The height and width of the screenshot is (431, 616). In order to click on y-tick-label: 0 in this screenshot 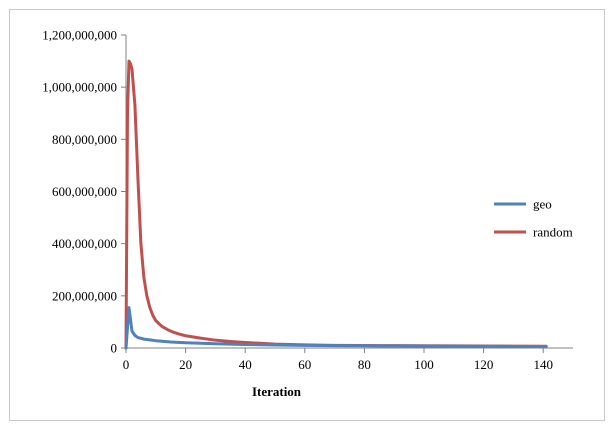, I will do `click(114, 348)`.